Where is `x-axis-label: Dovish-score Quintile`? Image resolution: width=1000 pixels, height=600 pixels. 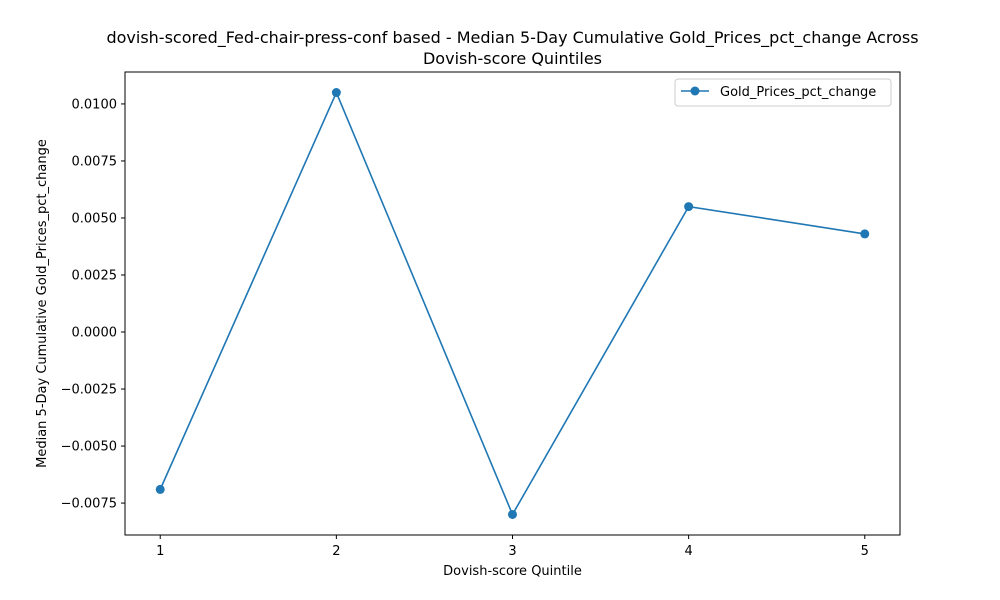
x-axis-label: Dovish-score Quintile is located at coordinates (512, 571).